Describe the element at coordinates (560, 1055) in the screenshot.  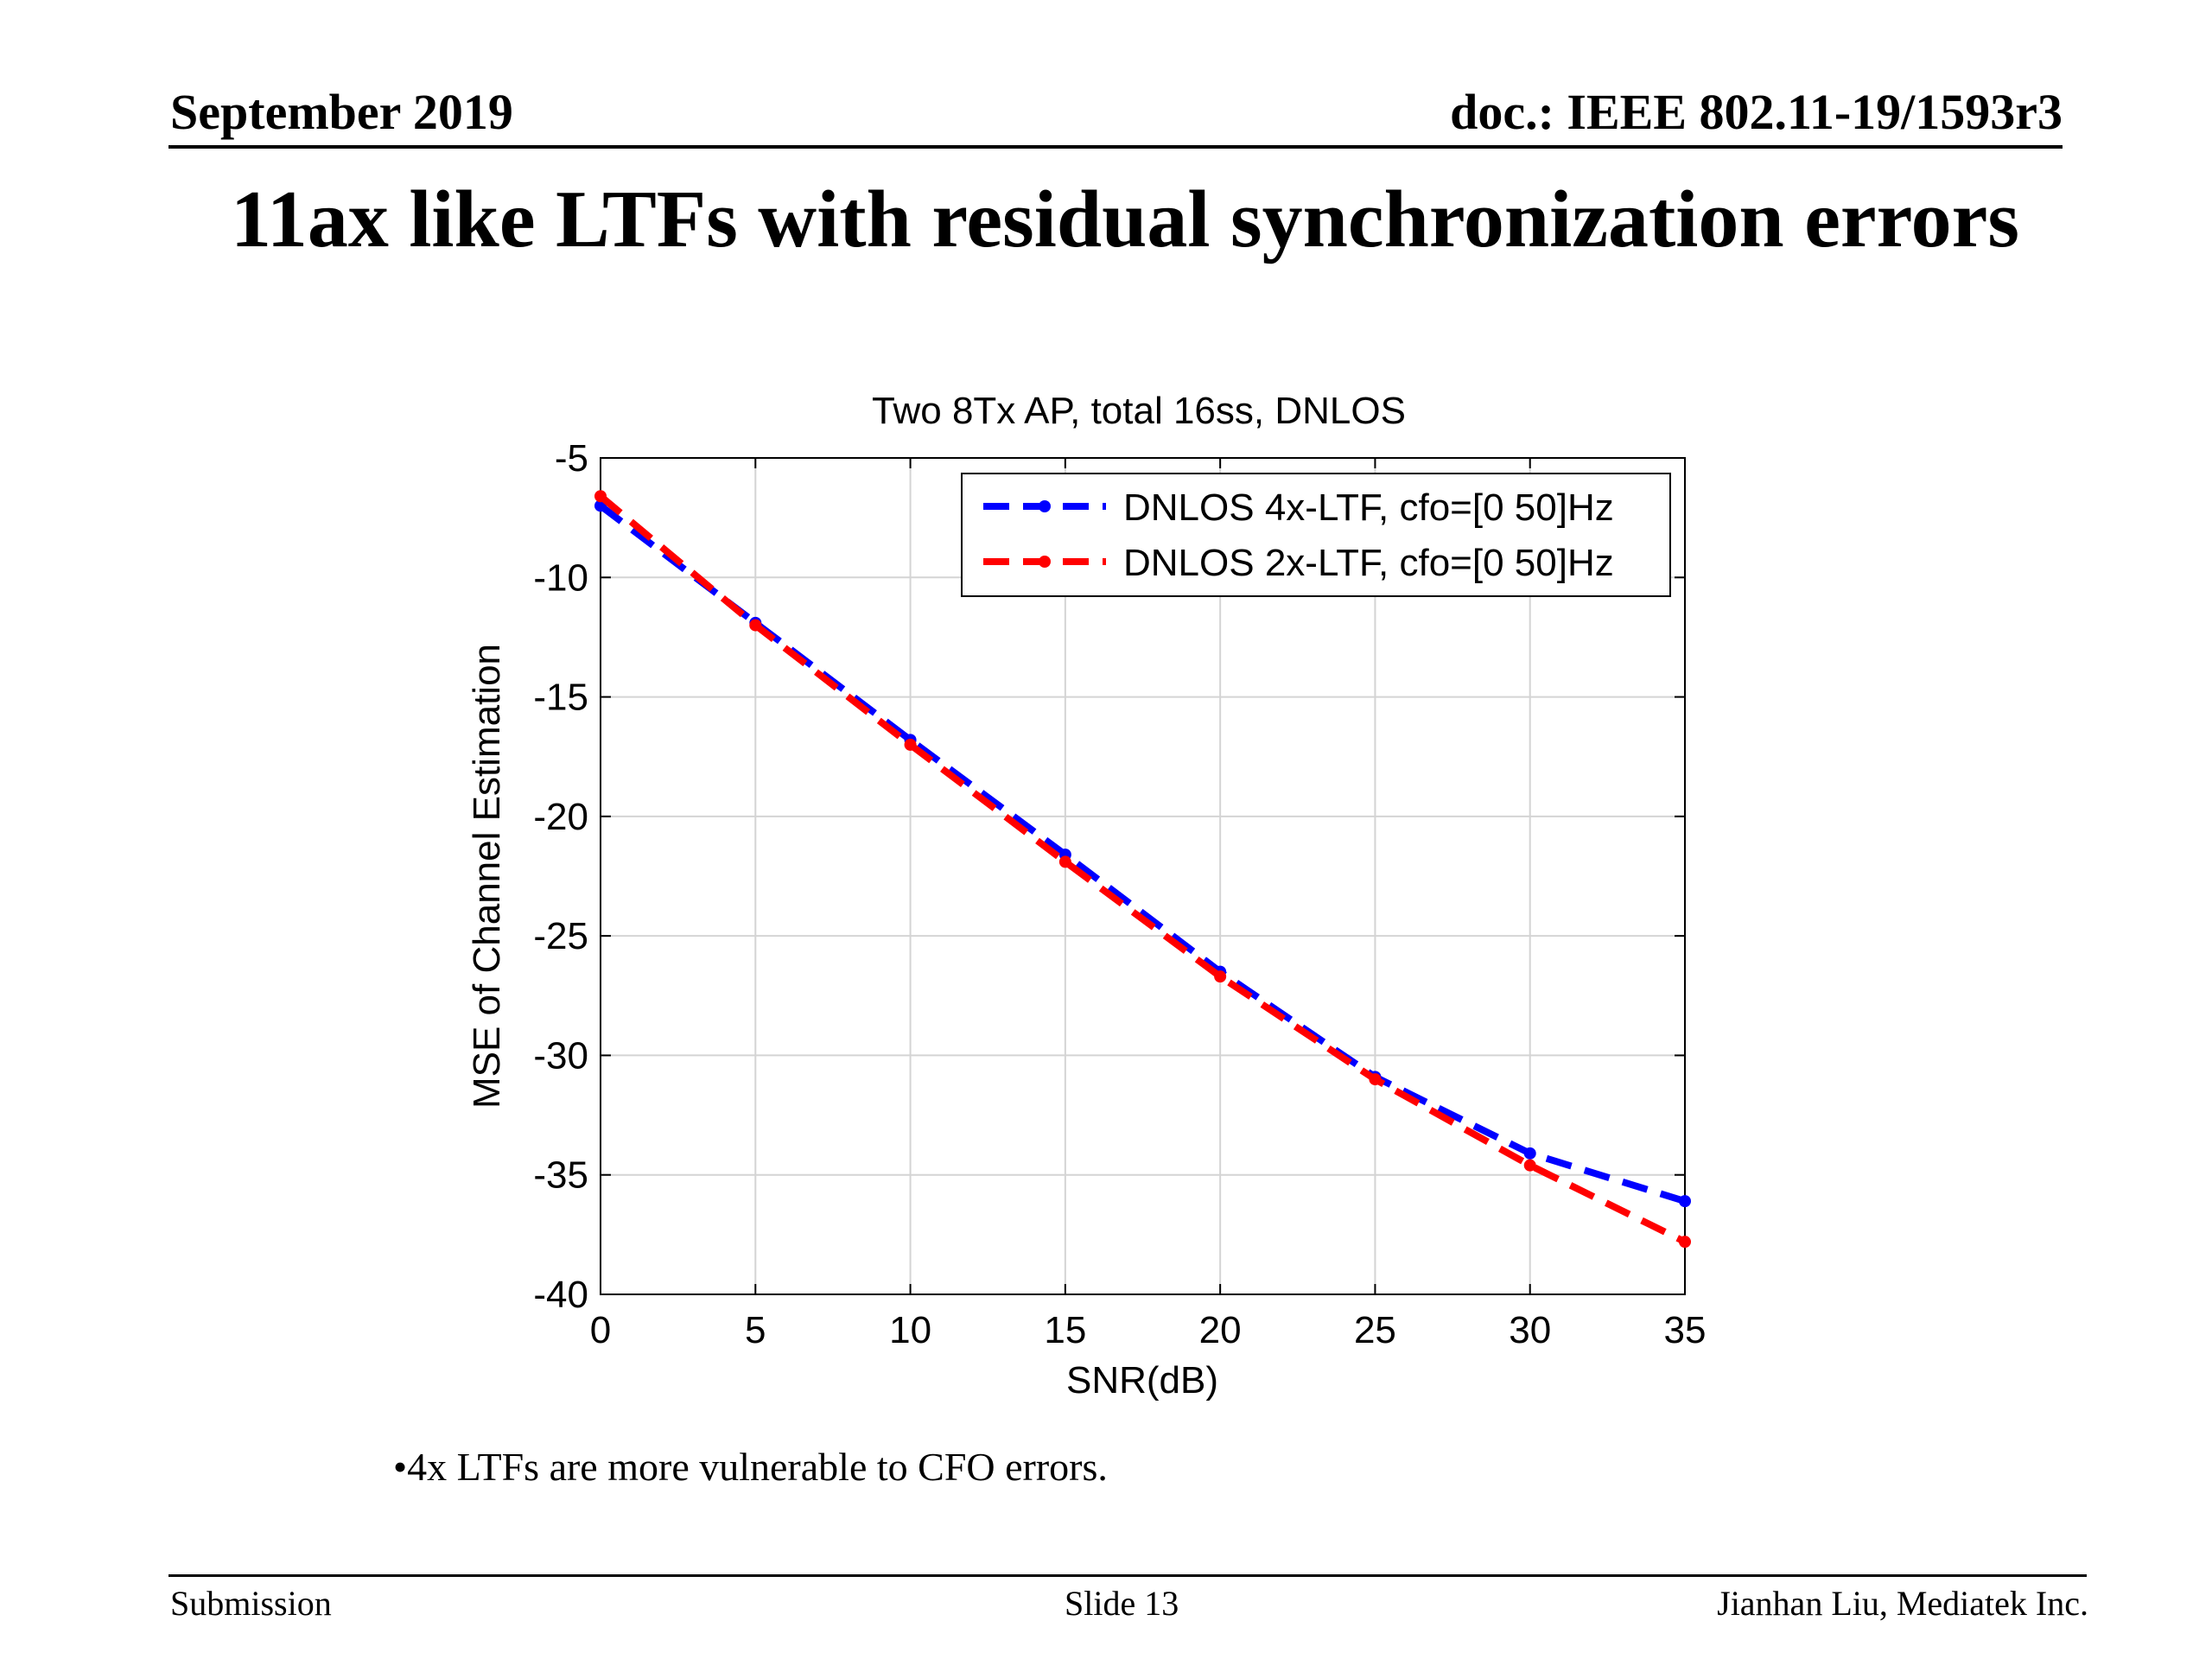
I see `y-tick-label: -30` at that location.